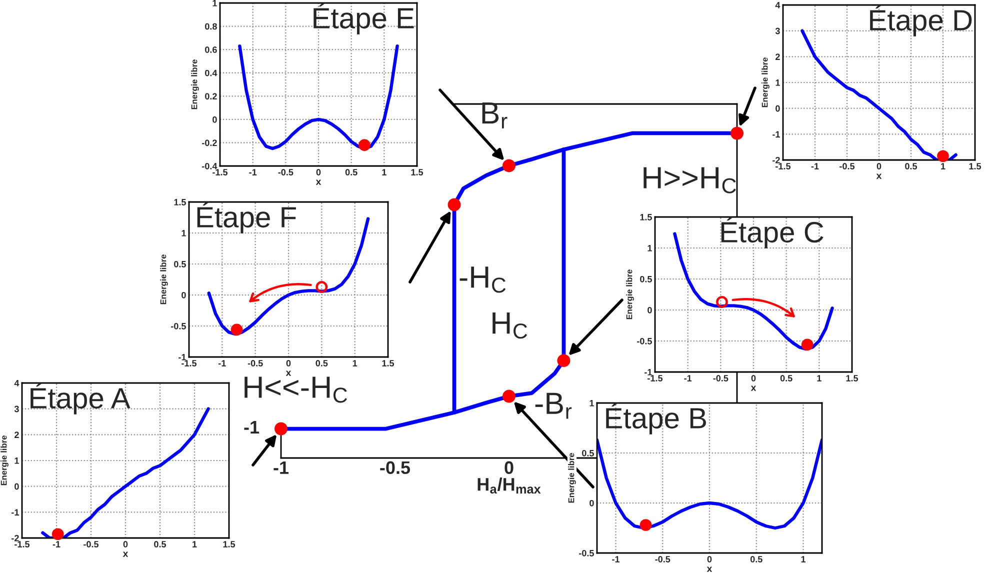  What do you see at coordinates (510, 325) in the screenshot?
I see `annotation: H$_{C}$` at bounding box center [510, 325].